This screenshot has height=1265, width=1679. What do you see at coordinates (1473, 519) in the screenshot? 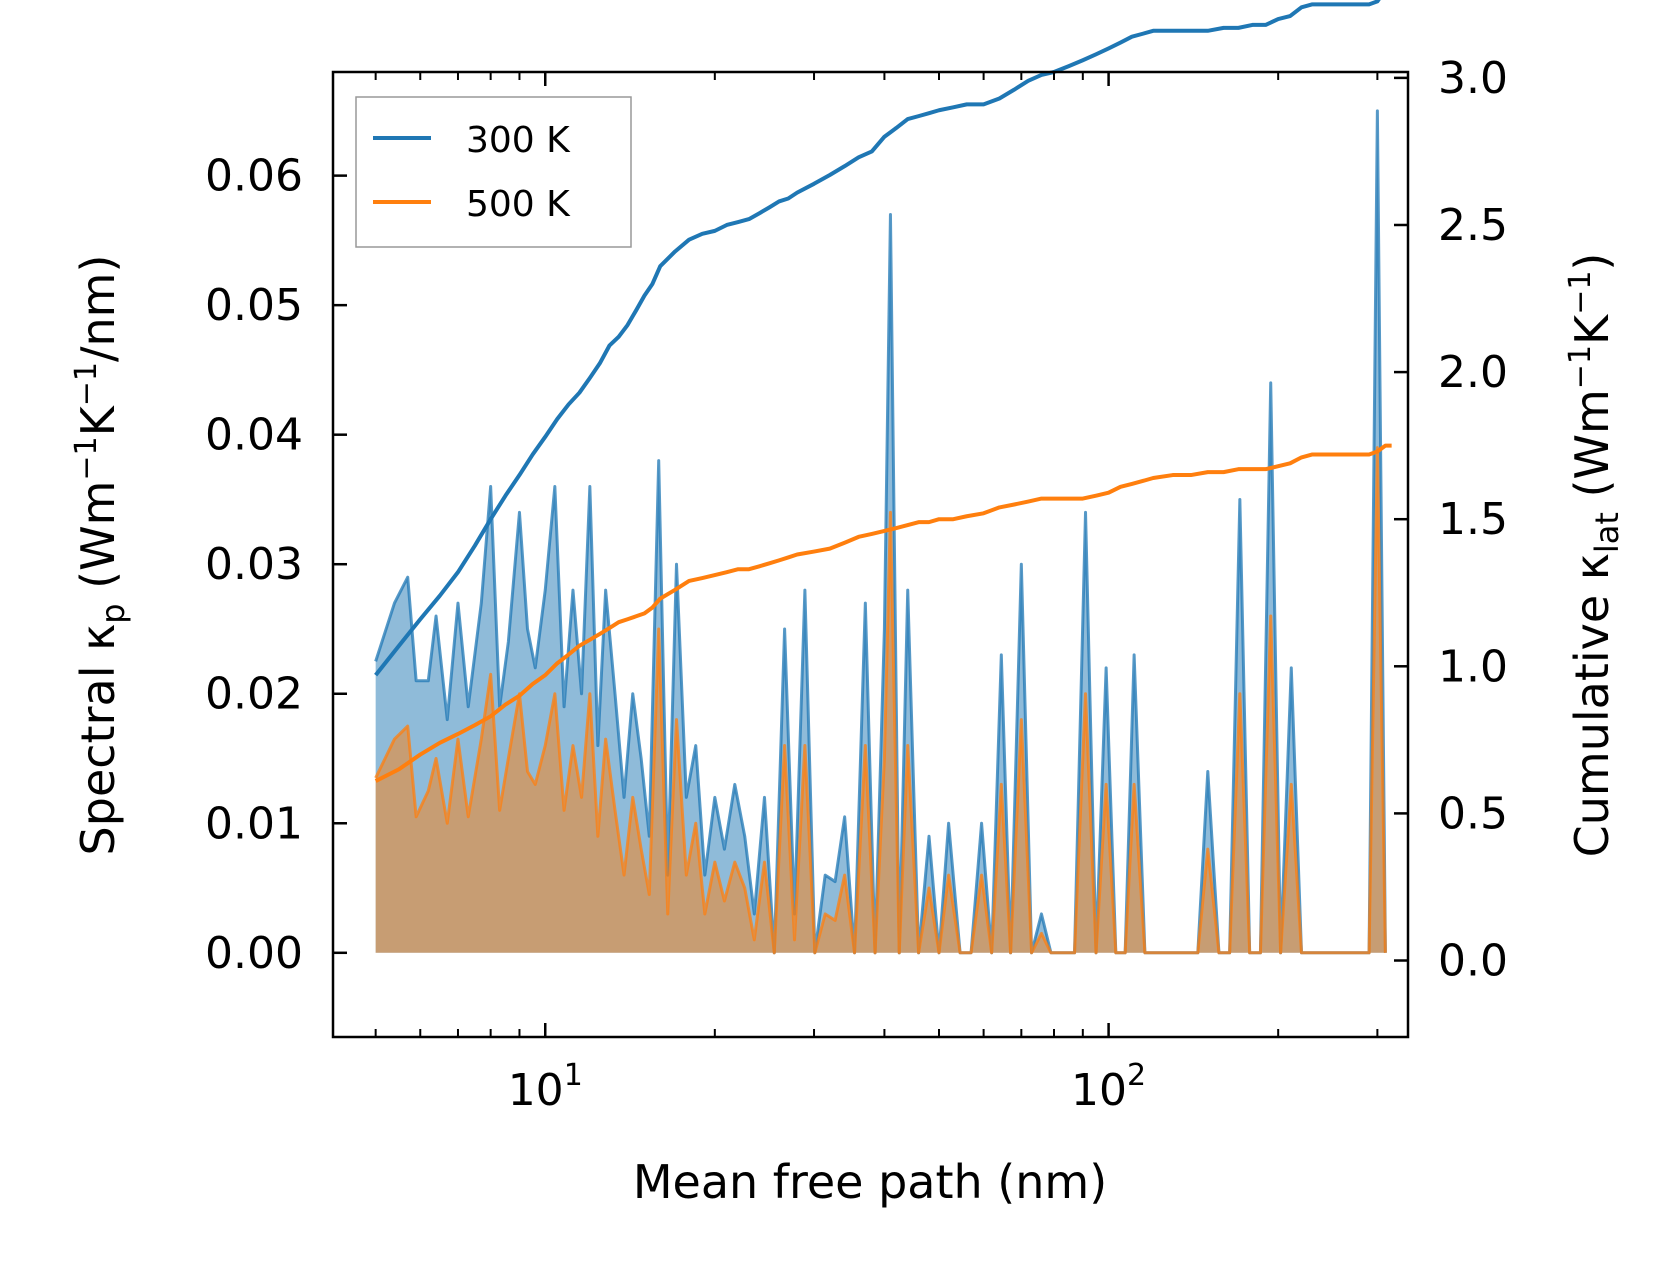
I see `y-right-tick-label: 1.5` at bounding box center [1473, 519].